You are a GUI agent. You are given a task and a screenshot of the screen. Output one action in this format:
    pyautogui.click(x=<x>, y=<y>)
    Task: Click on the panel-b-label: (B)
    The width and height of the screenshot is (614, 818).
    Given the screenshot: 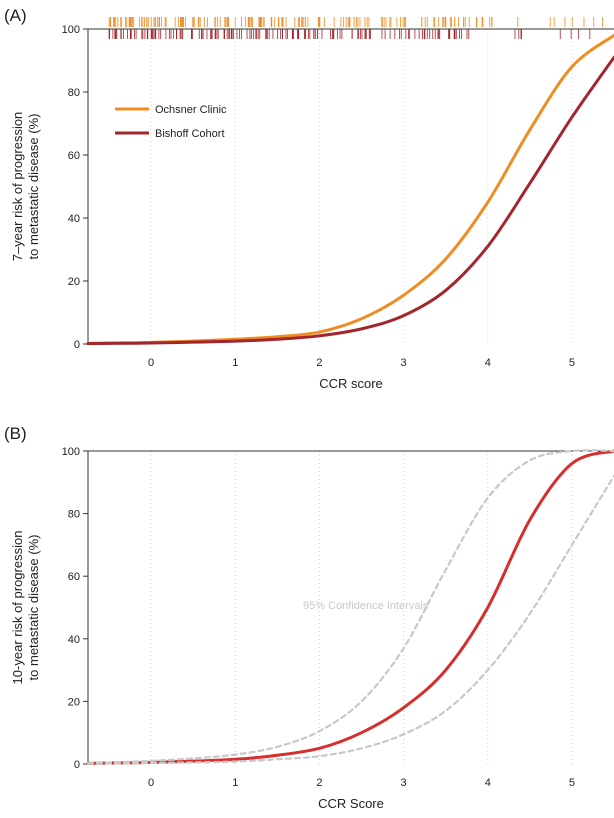 What is the action you would take?
    pyautogui.click(x=15, y=433)
    